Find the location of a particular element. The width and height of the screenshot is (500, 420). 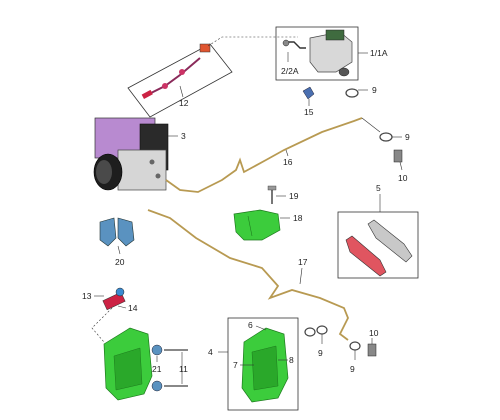

seal-9-caliper-a-group: 9 is located at coordinates (316, 341).